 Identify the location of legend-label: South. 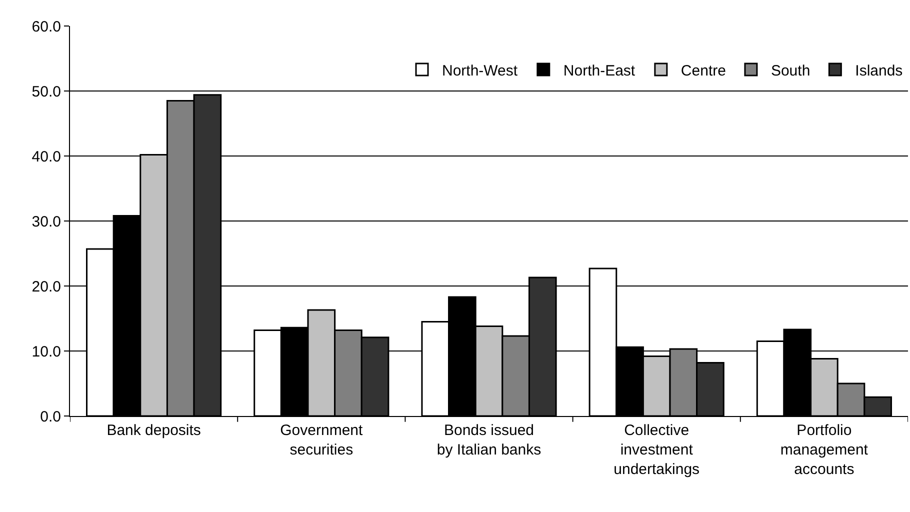
(790, 71).